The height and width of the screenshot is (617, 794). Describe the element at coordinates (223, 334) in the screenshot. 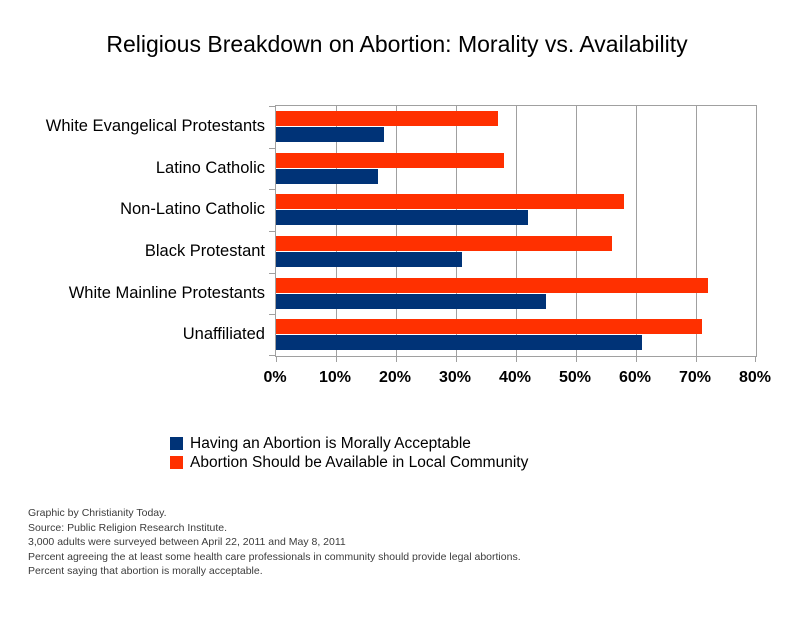

I see `category-label: Unaffiliated` at that location.